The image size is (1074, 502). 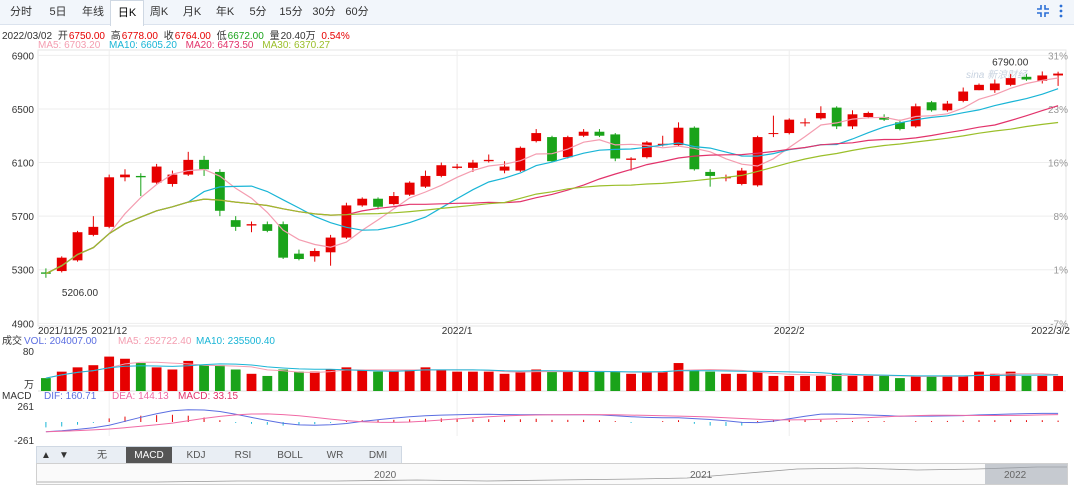 What do you see at coordinates (127, 13) in the screenshot?
I see `tab-daily-k: 日K` at bounding box center [127, 13].